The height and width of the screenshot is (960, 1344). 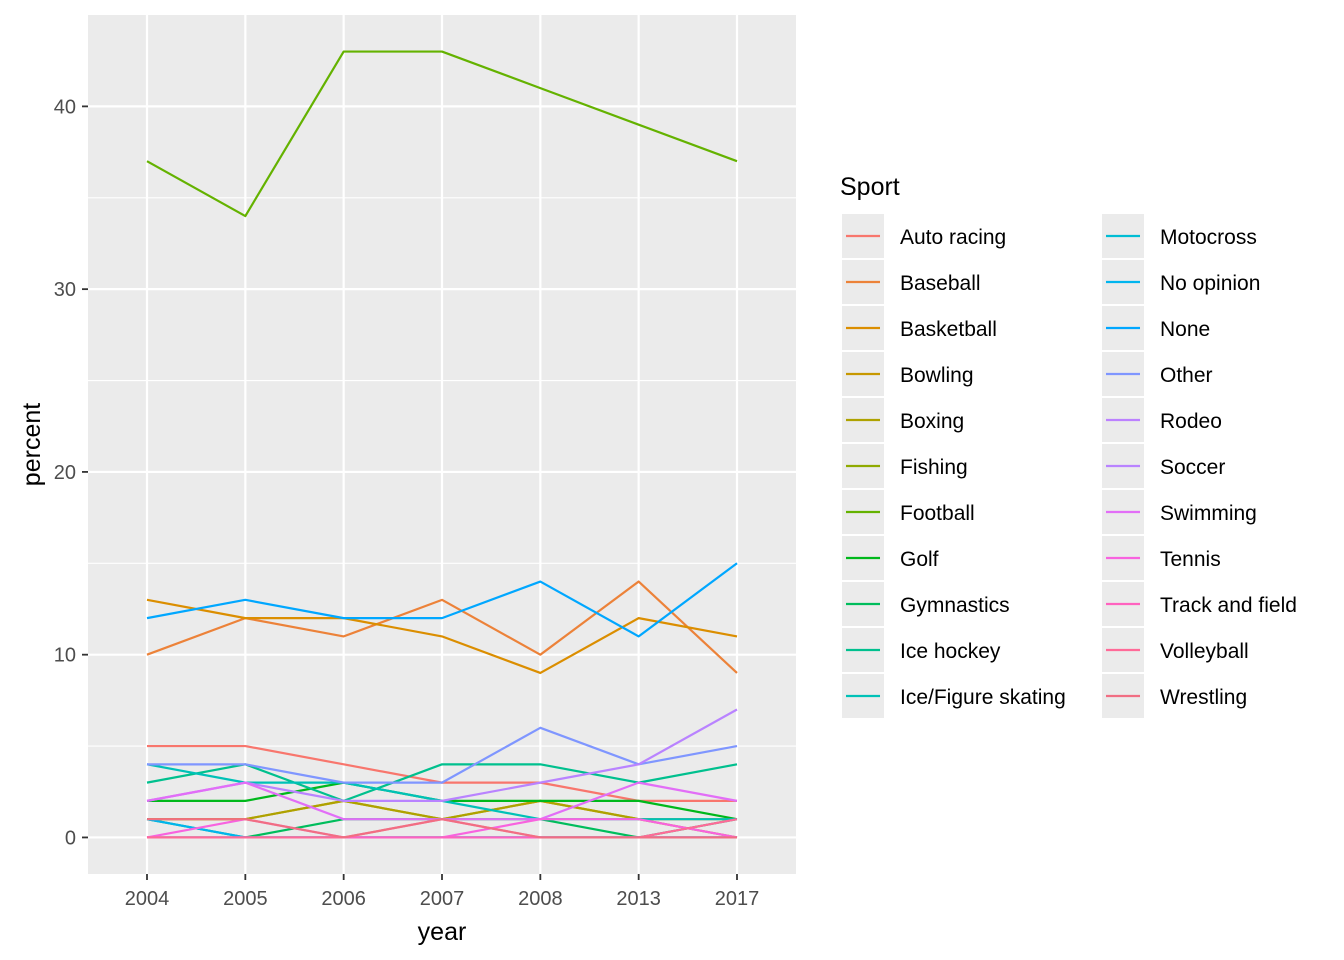 What do you see at coordinates (65, 107) in the screenshot?
I see `y-tick-label: 40` at bounding box center [65, 107].